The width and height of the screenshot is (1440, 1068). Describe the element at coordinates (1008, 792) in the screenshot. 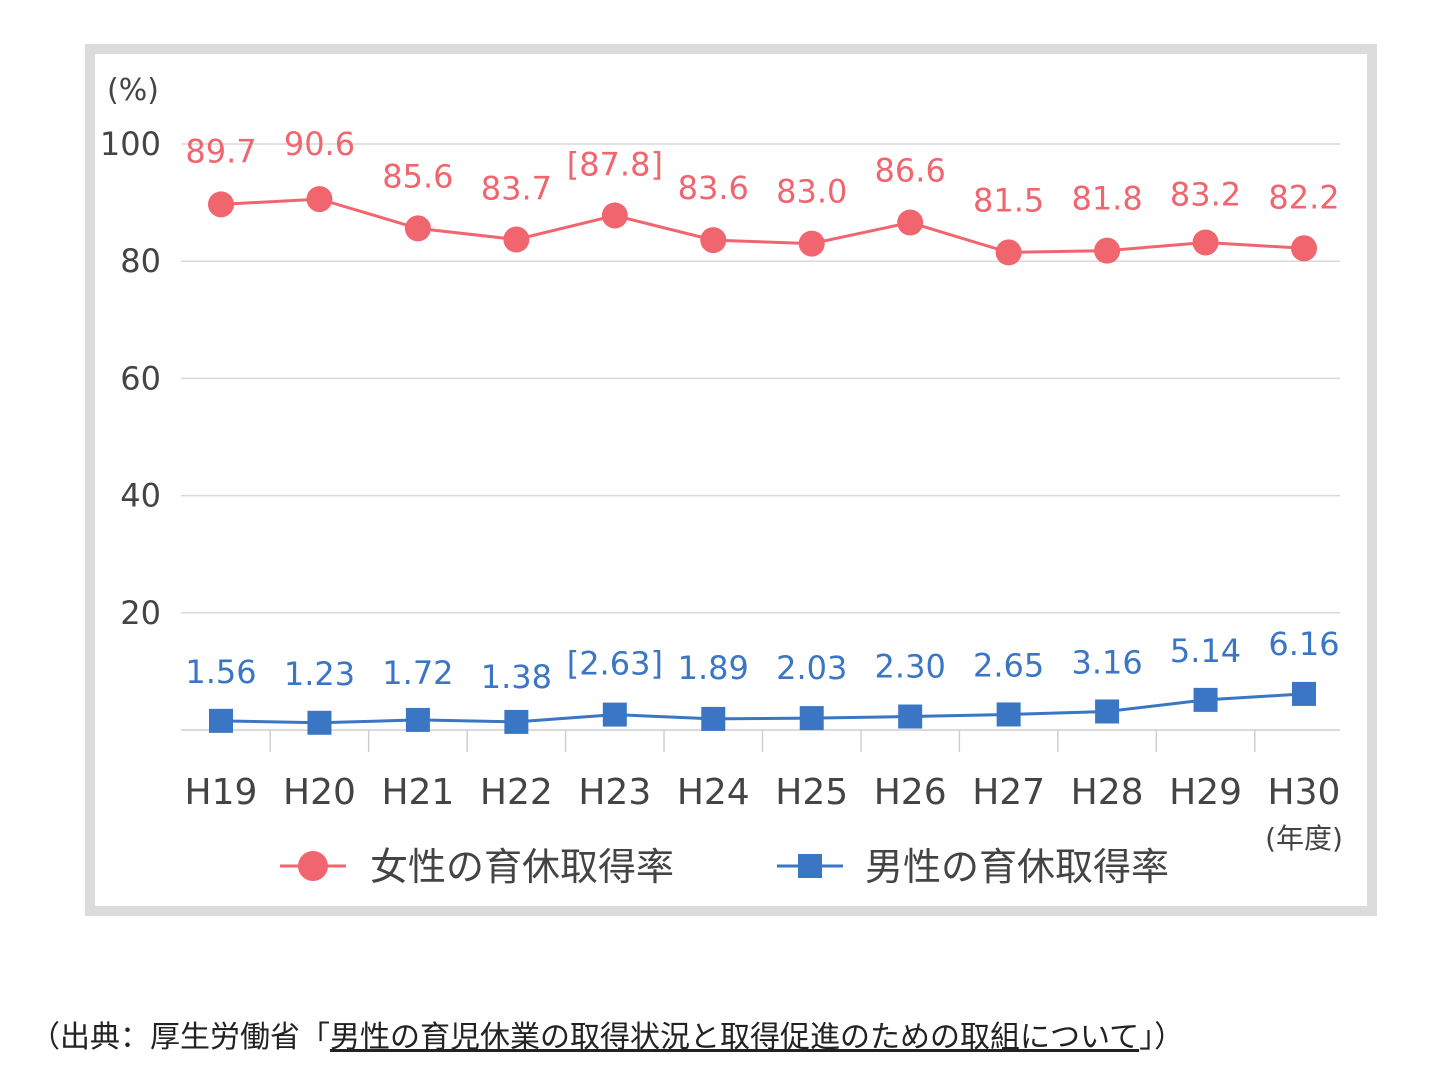

I see `x-tick-label: H27` at that location.